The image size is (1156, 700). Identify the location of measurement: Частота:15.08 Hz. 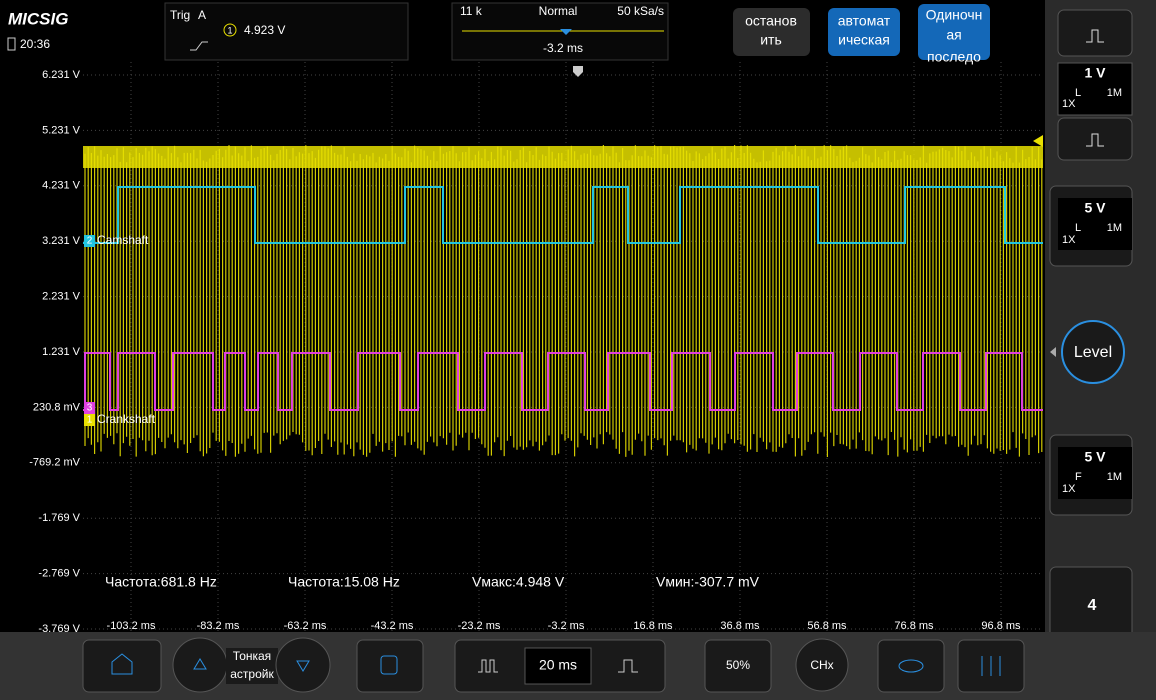
(344, 582).